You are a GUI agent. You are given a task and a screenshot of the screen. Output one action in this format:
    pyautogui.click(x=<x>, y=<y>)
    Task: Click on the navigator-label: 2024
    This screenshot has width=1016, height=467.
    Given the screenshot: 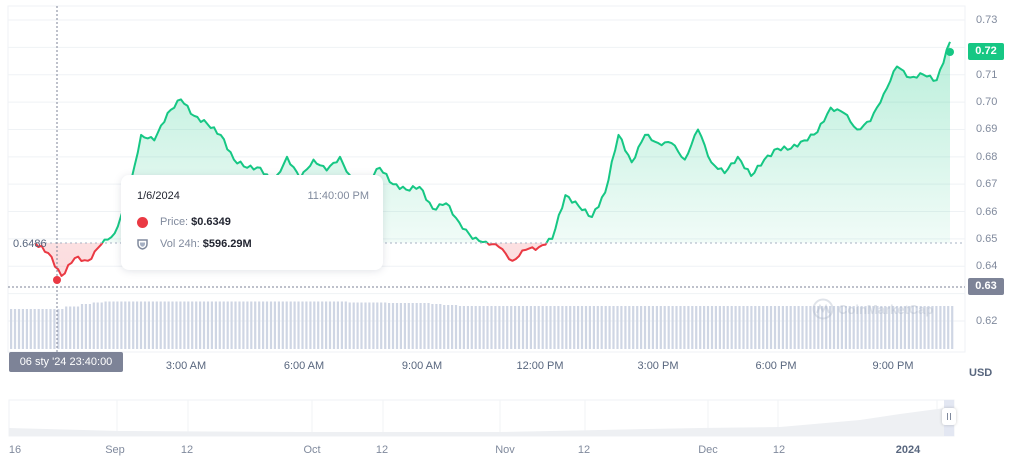 What is the action you would take?
    pyautogui.click(x=908, y=450)
    